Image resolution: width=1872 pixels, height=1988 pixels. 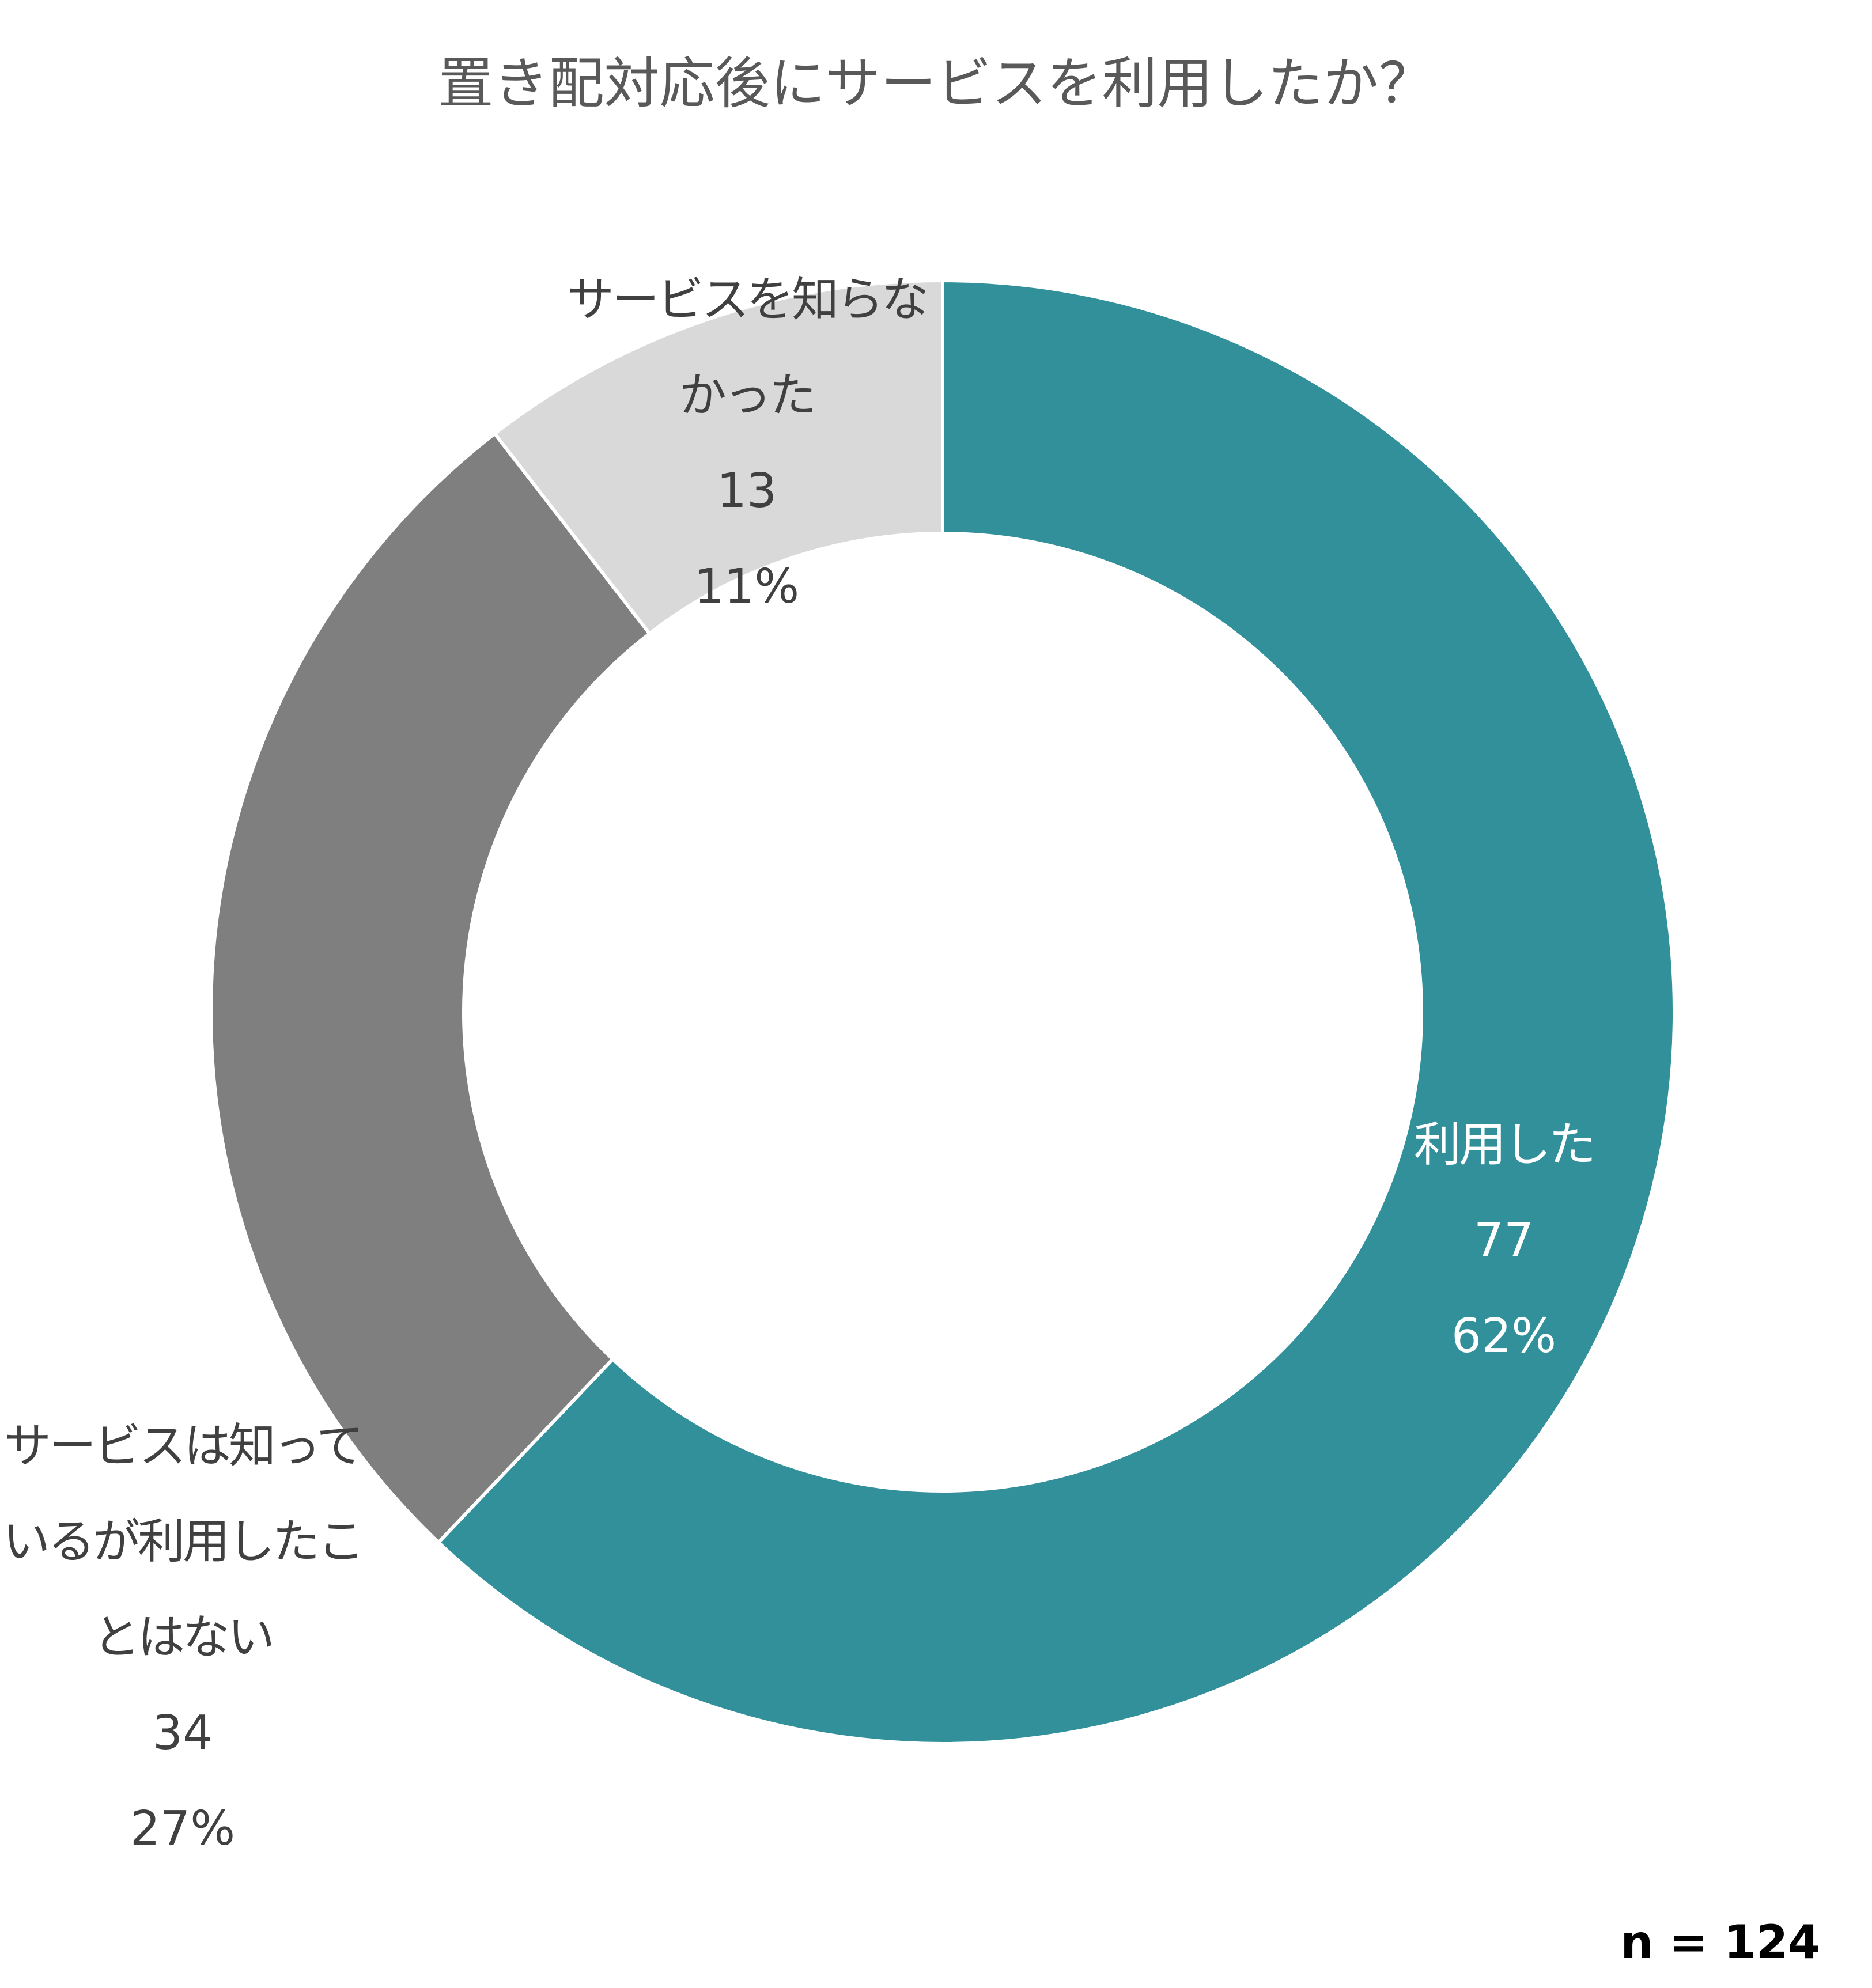 I want to click on percent-label: 27%, so click(x=183, y=1829).